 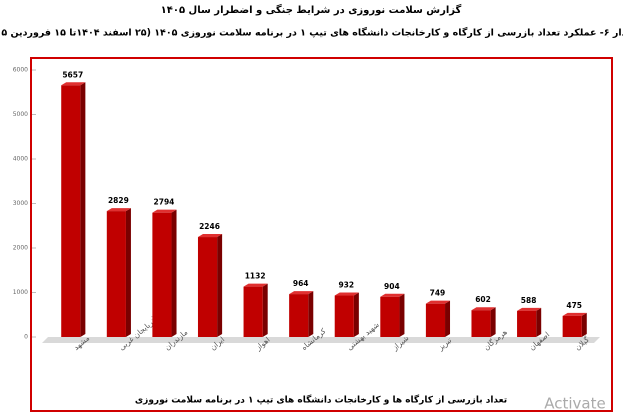 What do you see at coordinates (574, 305) in the screenshot?
I see `value-label: 475` at bounding box center [574, 305].